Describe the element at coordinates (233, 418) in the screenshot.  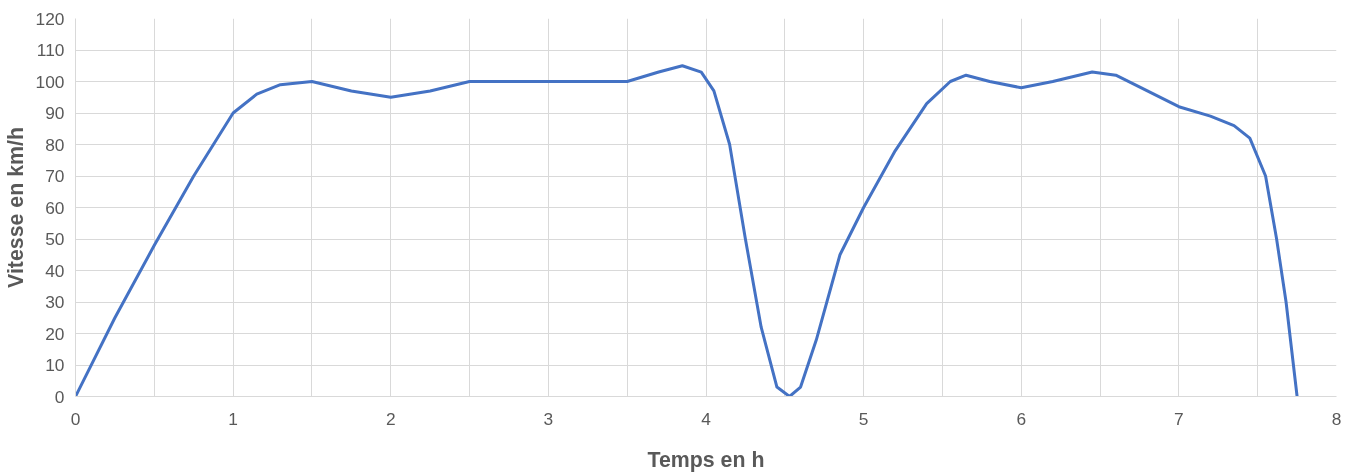
I see `x-tick-label: 1` at that location.